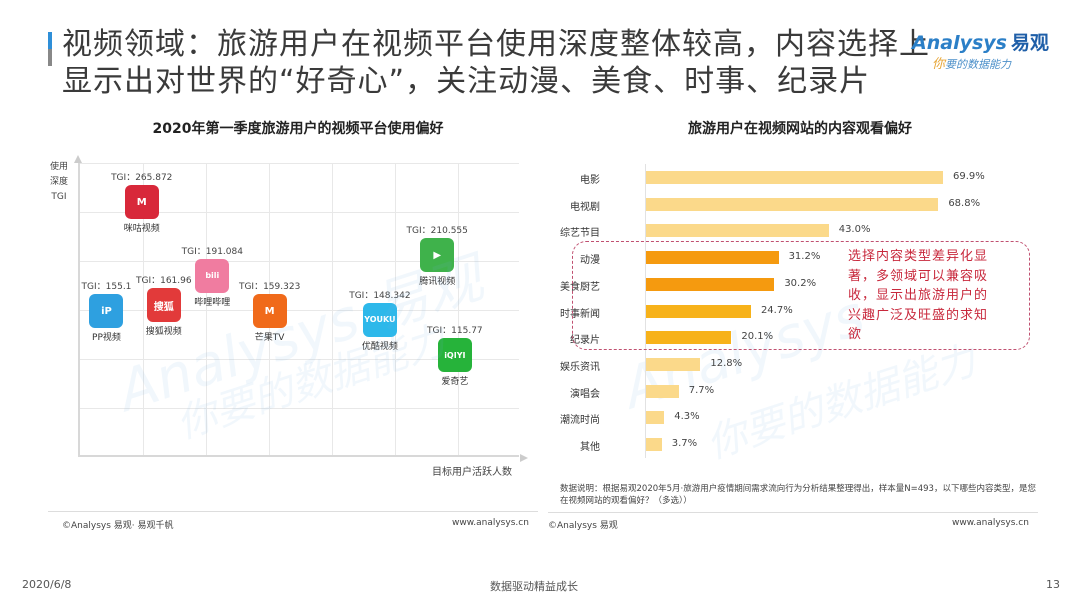 This screenshot has height=608, width=1080. I want to click on bar-value-label: 43.0%, so click(854, 230).